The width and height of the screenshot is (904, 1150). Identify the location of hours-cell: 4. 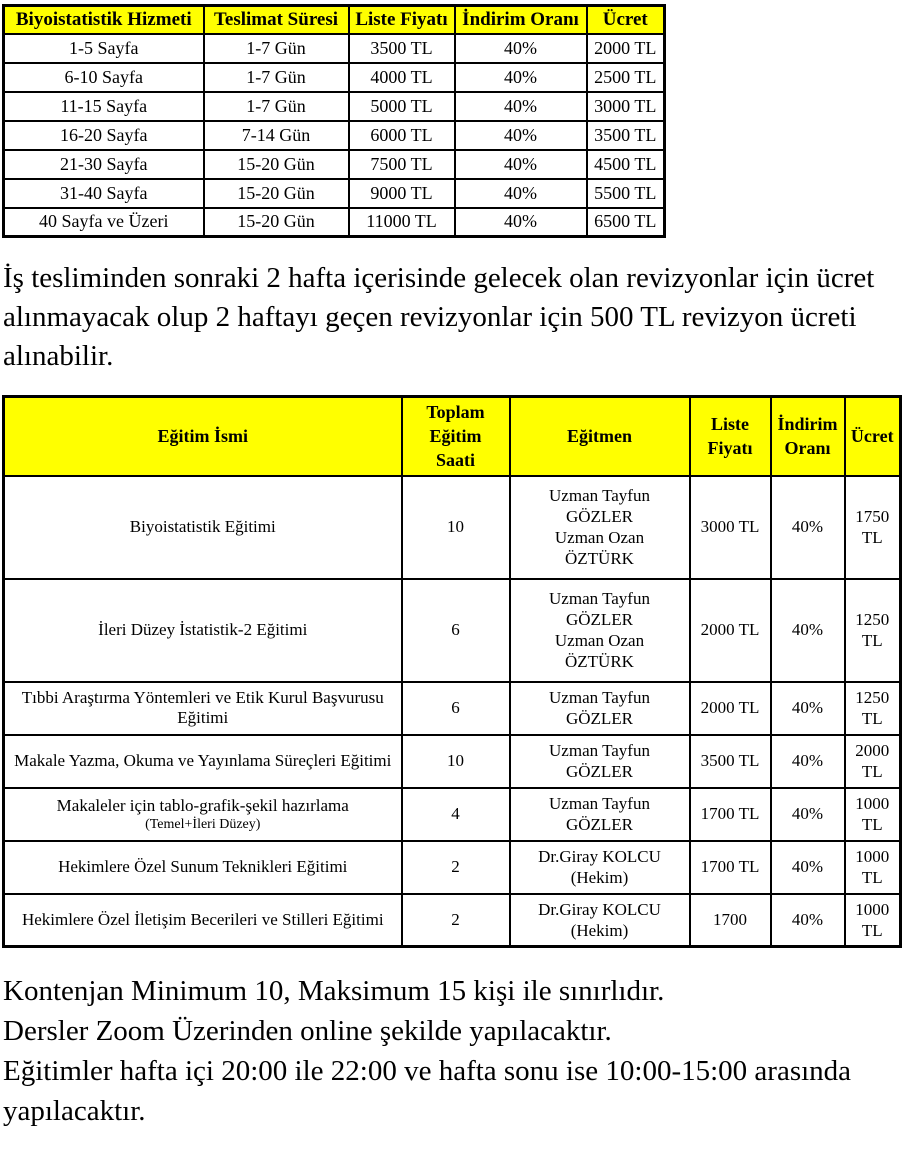
(455, 814).